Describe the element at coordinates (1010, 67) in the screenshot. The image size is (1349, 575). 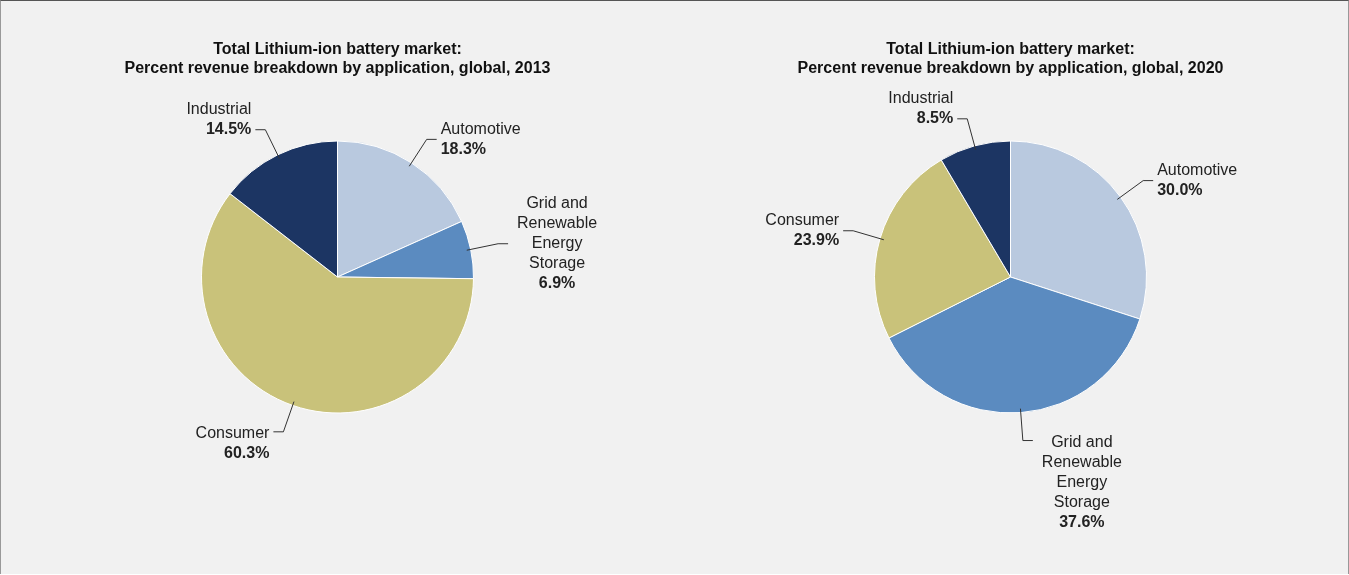
I see `chart-subtitle: Percent revenue breakdown by application, global, 2020` at that location.